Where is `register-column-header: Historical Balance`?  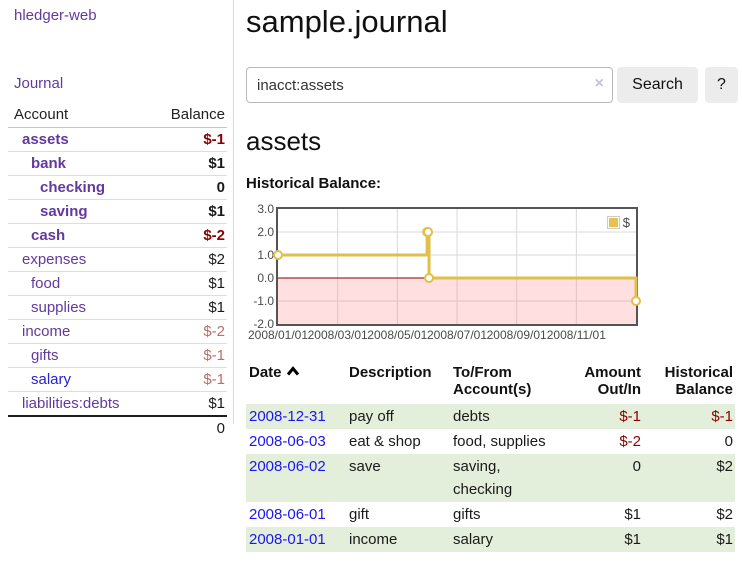
register-column-header: Historical Balance is located at coordinates (698, 381).